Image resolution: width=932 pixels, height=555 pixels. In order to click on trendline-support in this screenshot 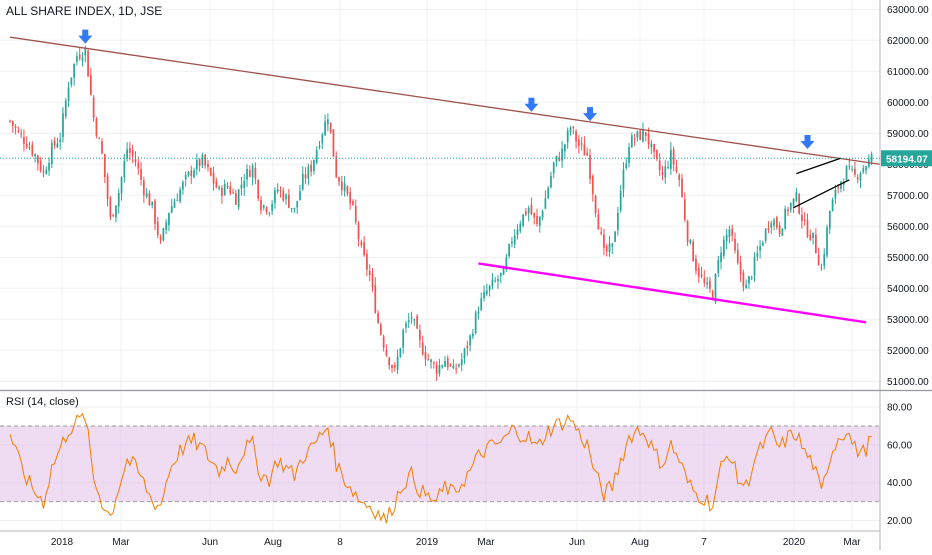, I will do `click(672, 293)`.